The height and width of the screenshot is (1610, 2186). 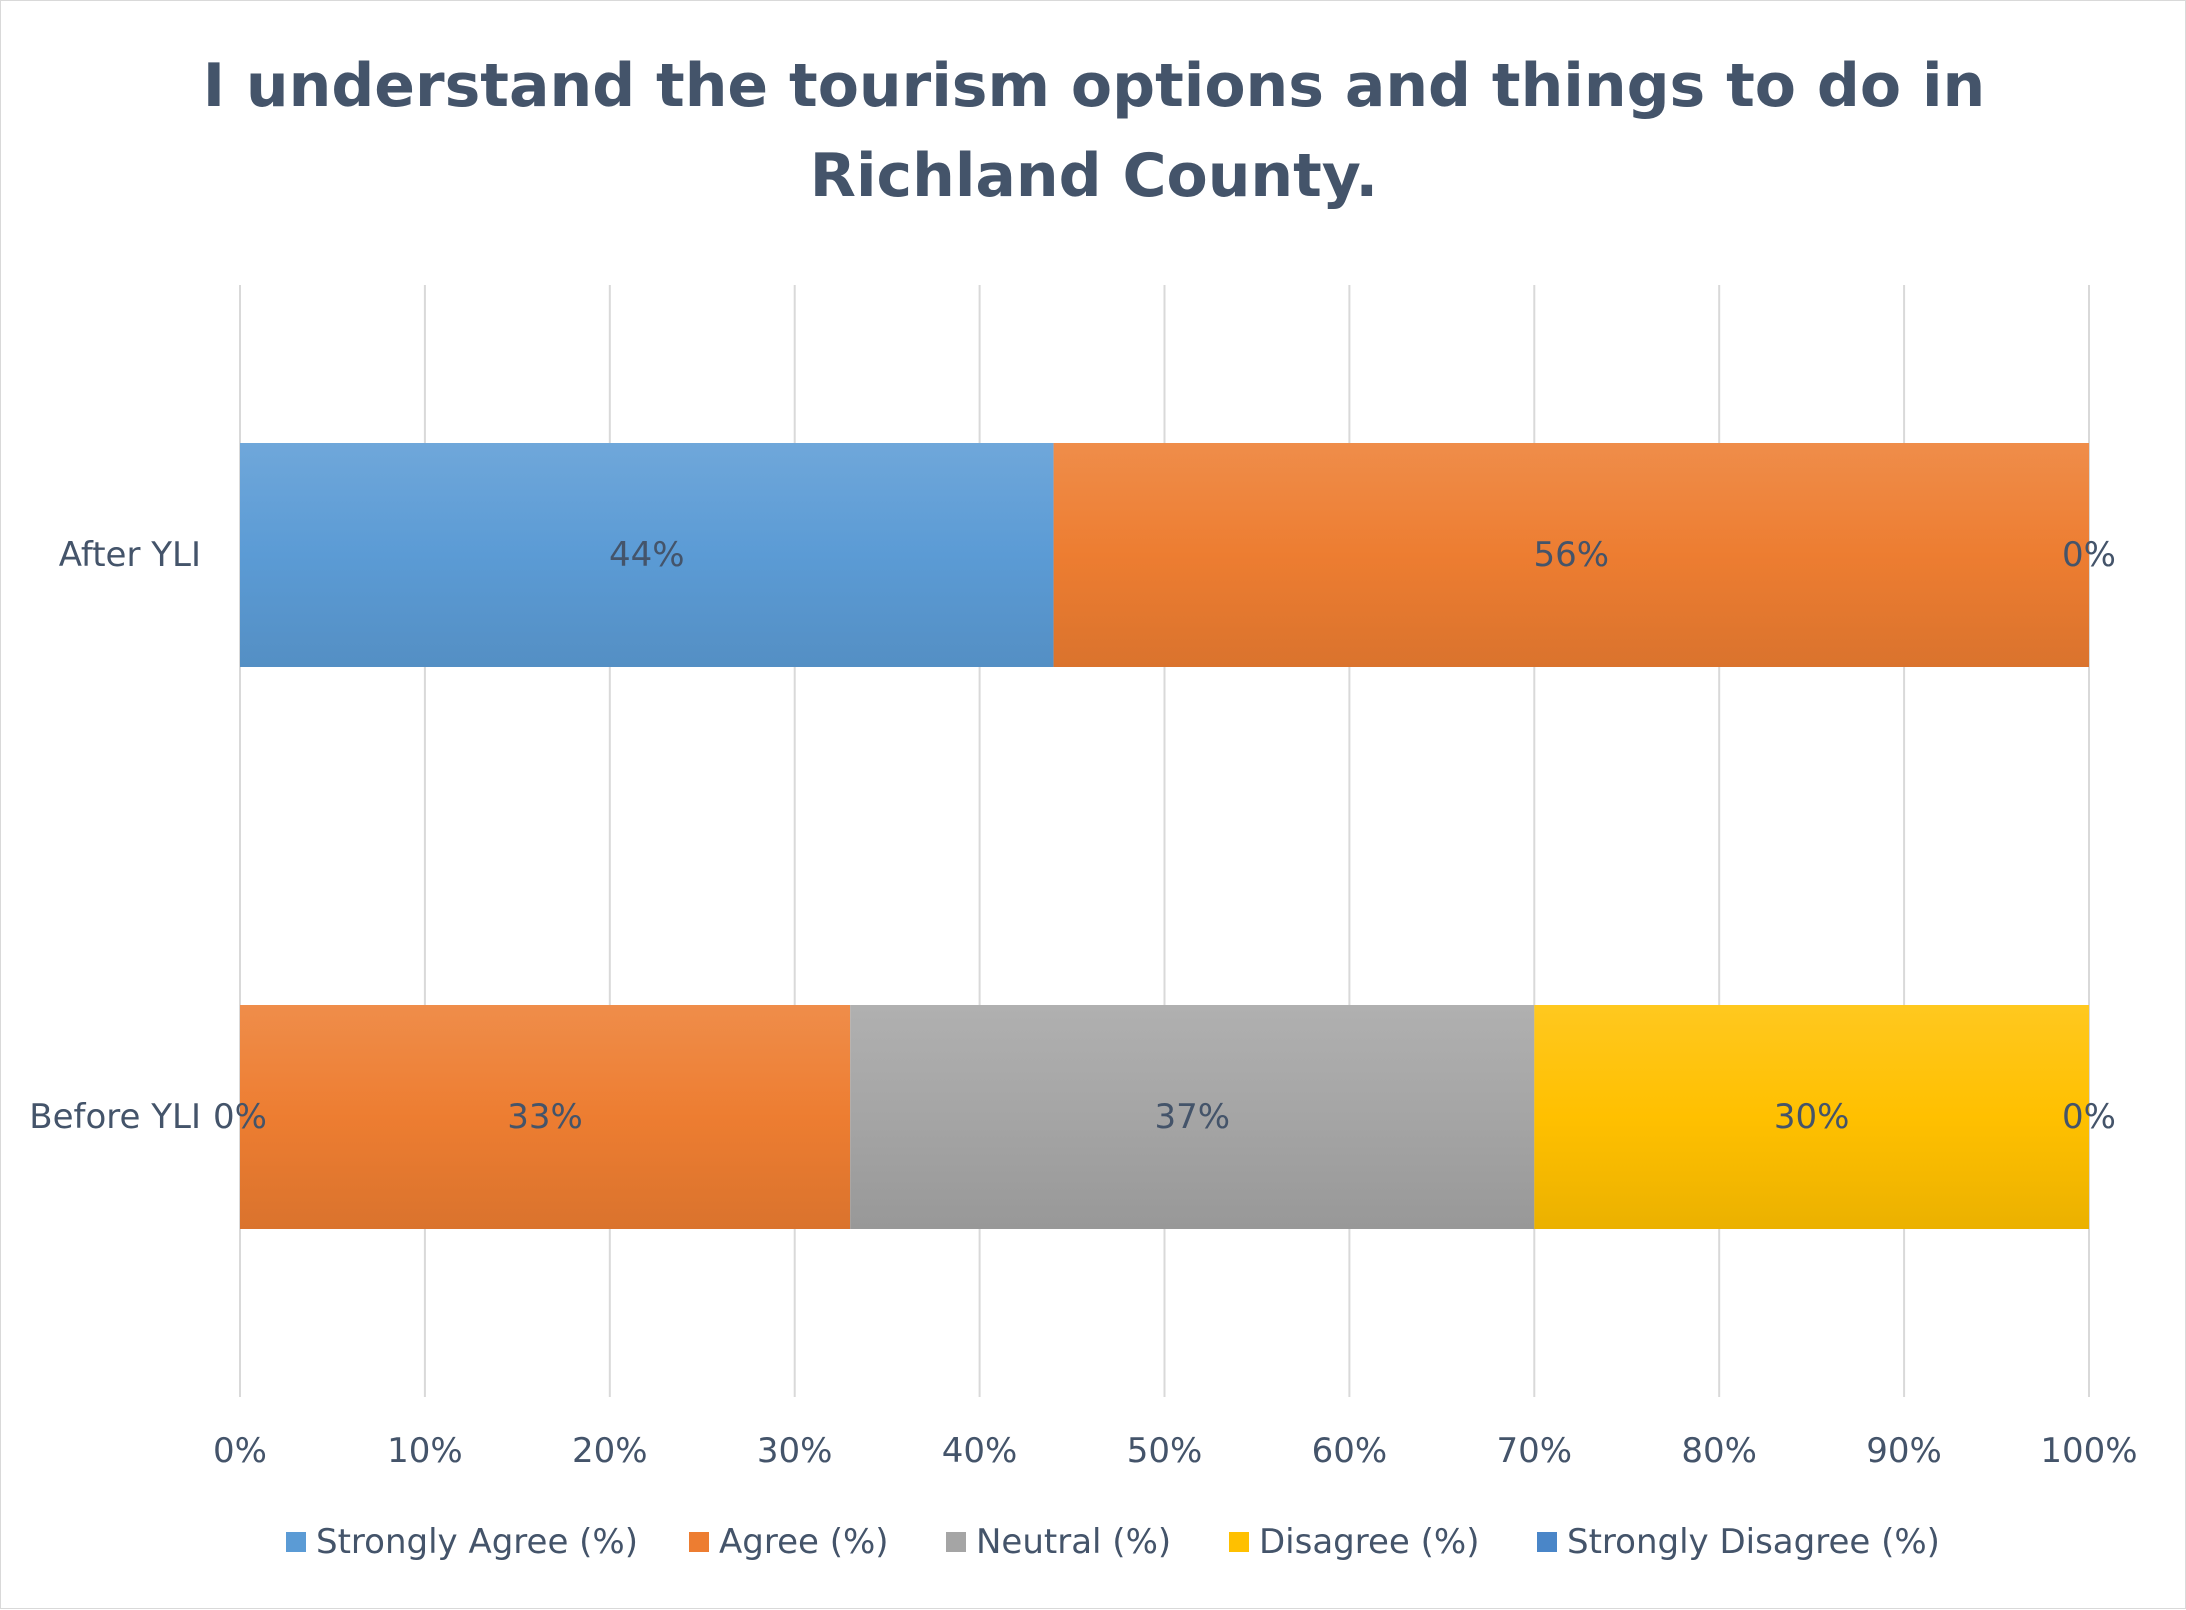 I want to click on x-tick-label-10pct: 10%, so click(x=425, y=1451).